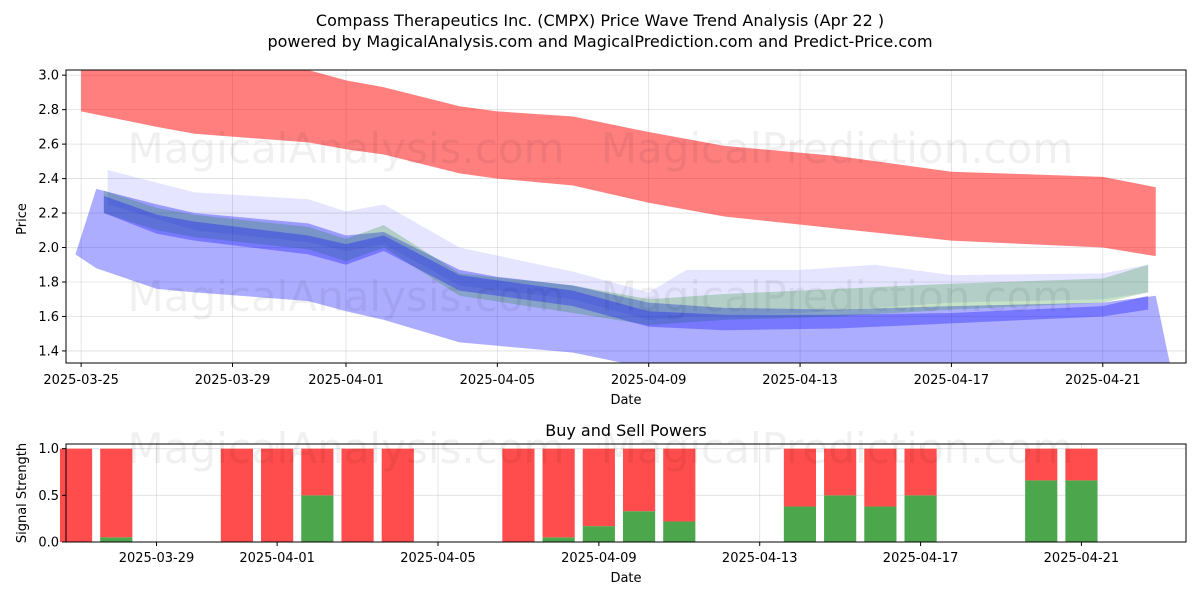 This screenshot has height=600, width=1200. Describe the element at coordinates (22, 219) in the screenshot. I see `price-y-axis-label: Price` at that location.